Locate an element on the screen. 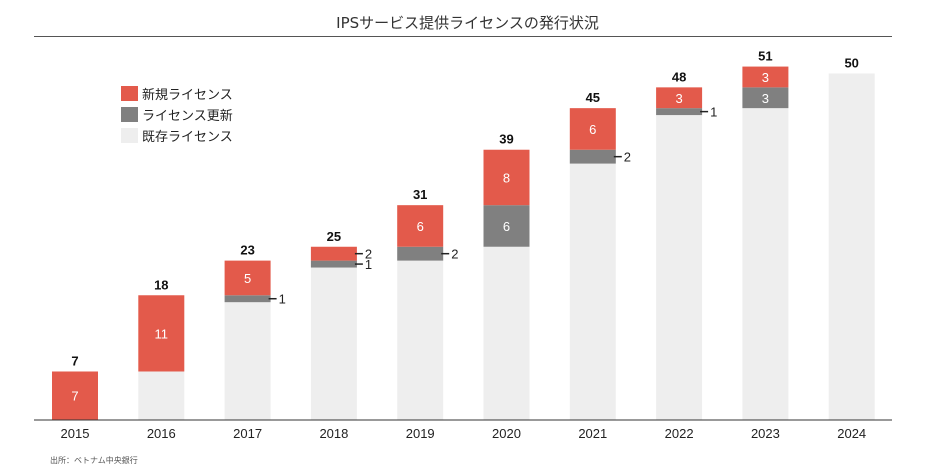 The image size is (935, 474). bar-renewal-2018 is located at coordinates (333, 264).